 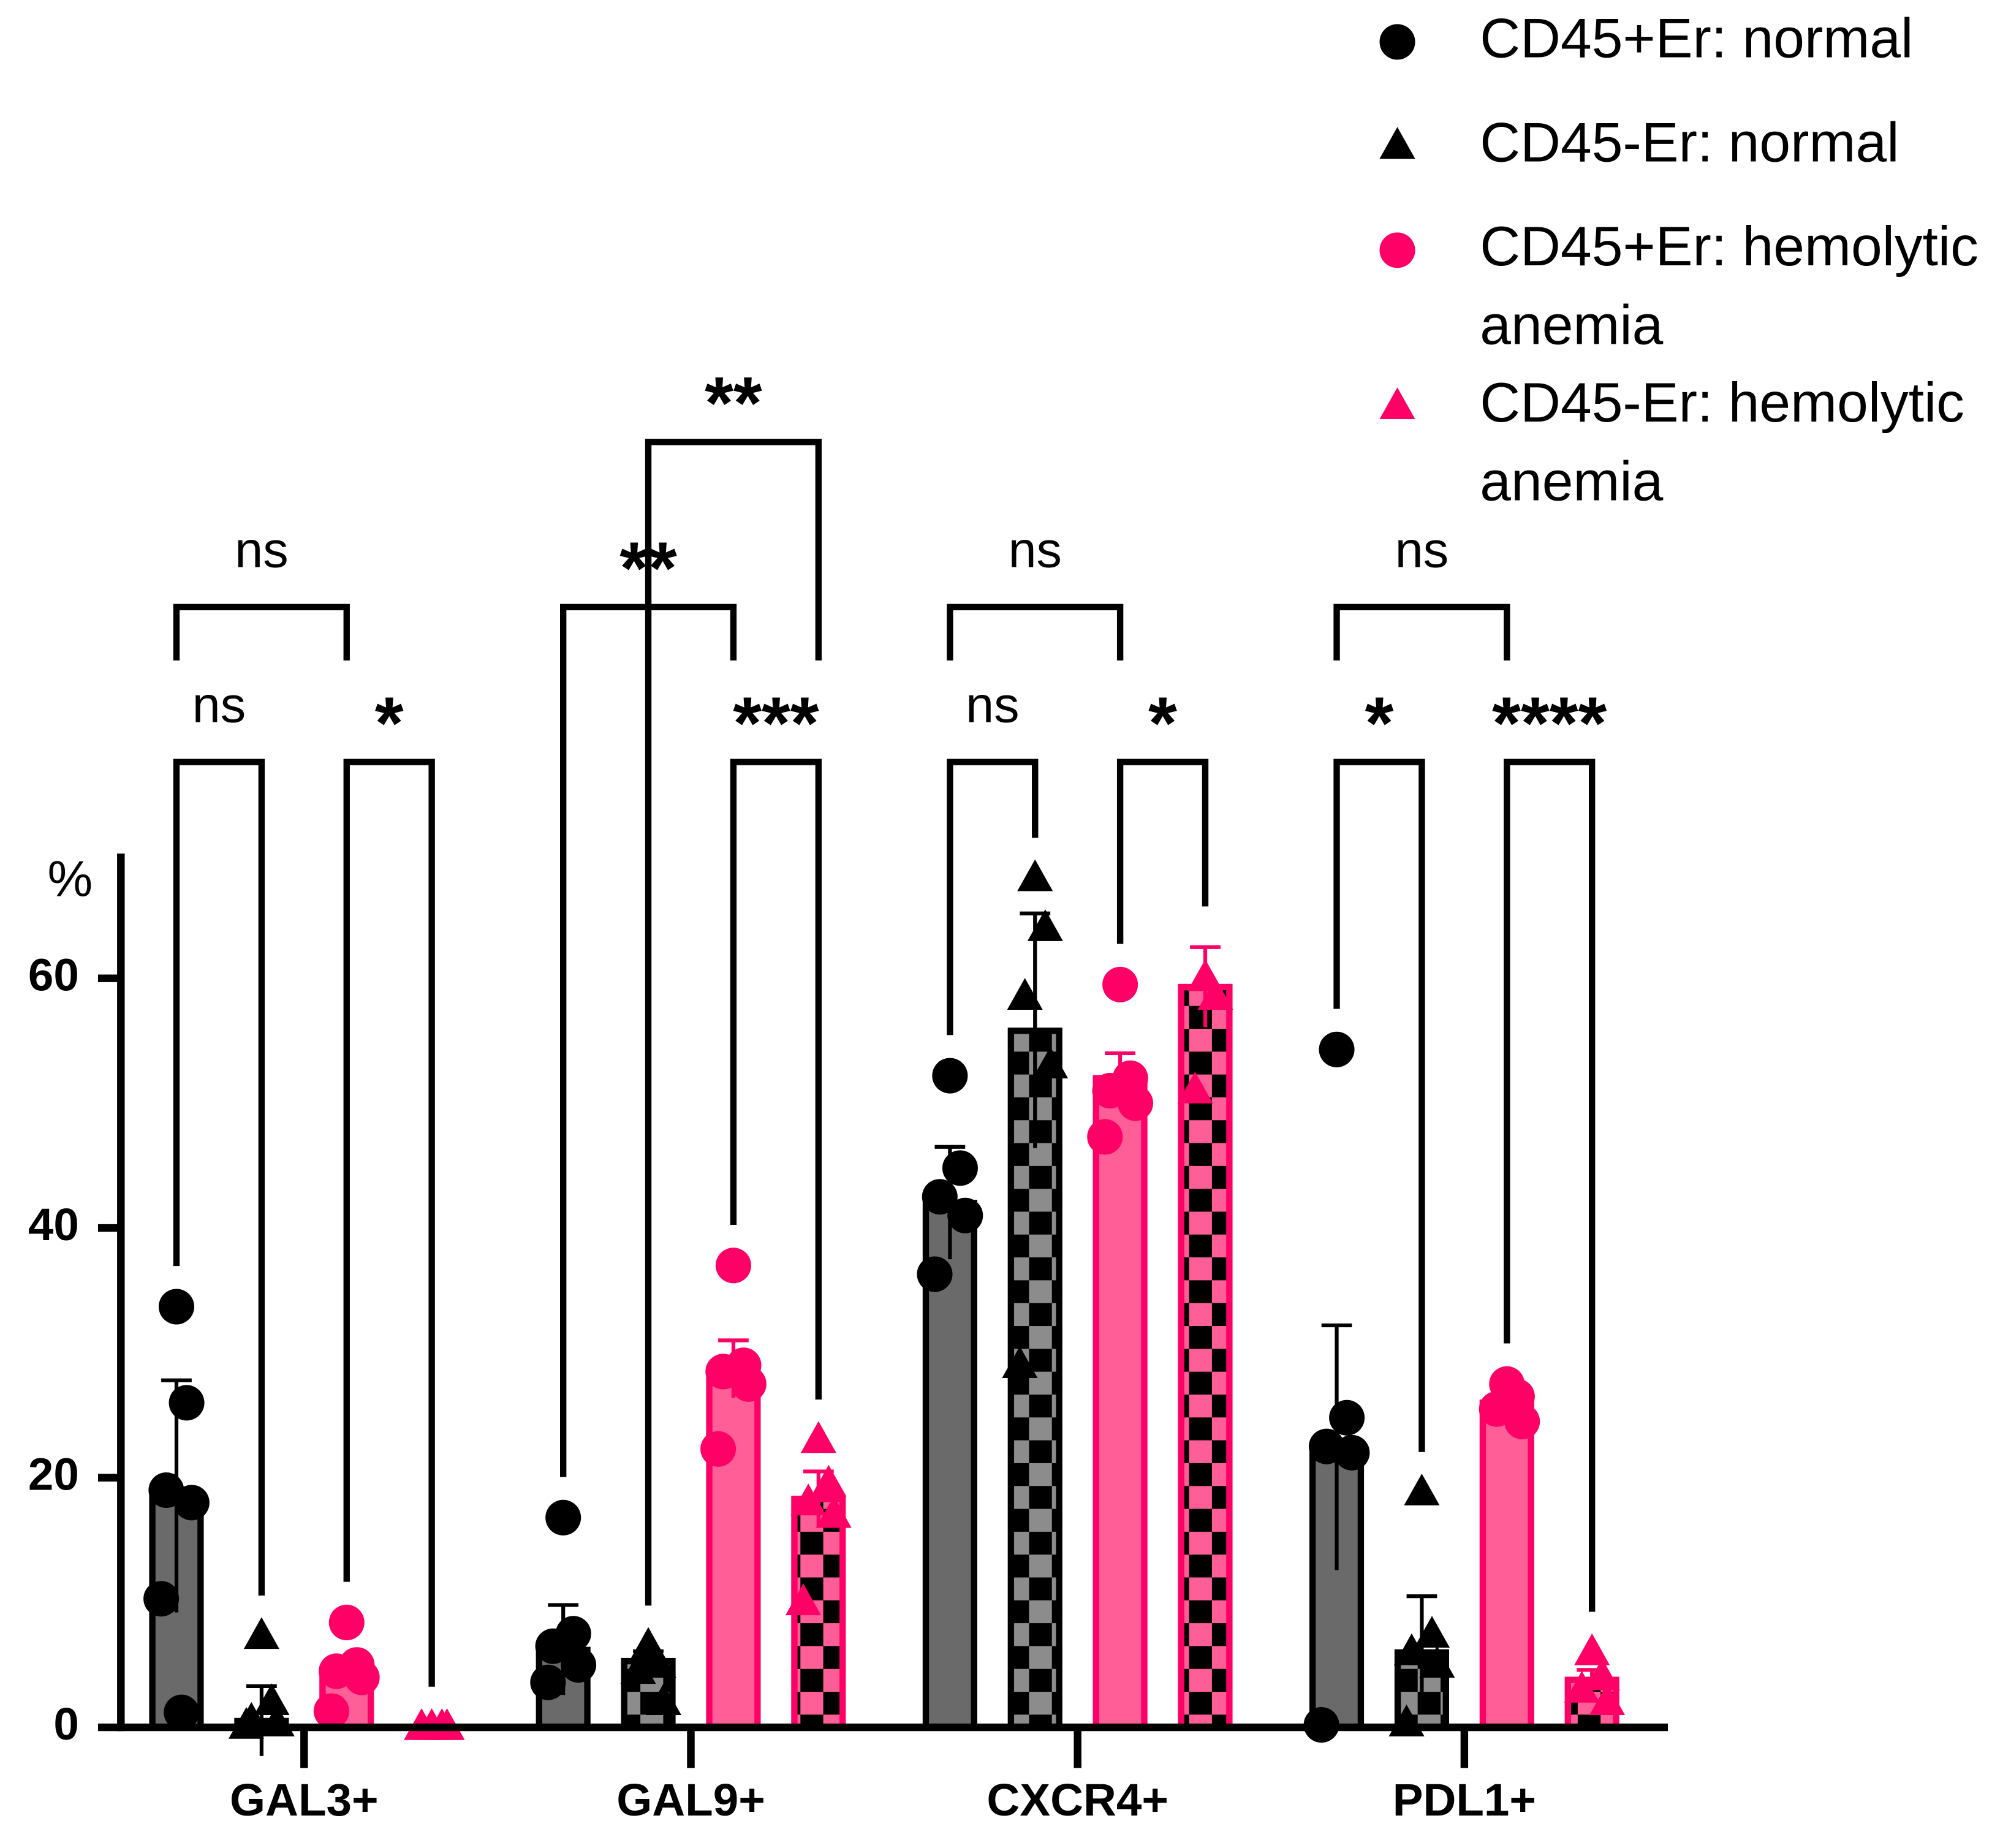 What do you see at coordinates (304, 1799) in the screenshot?
I see `x-tick-label: GAL3+` at bounding box center [304, 1799].